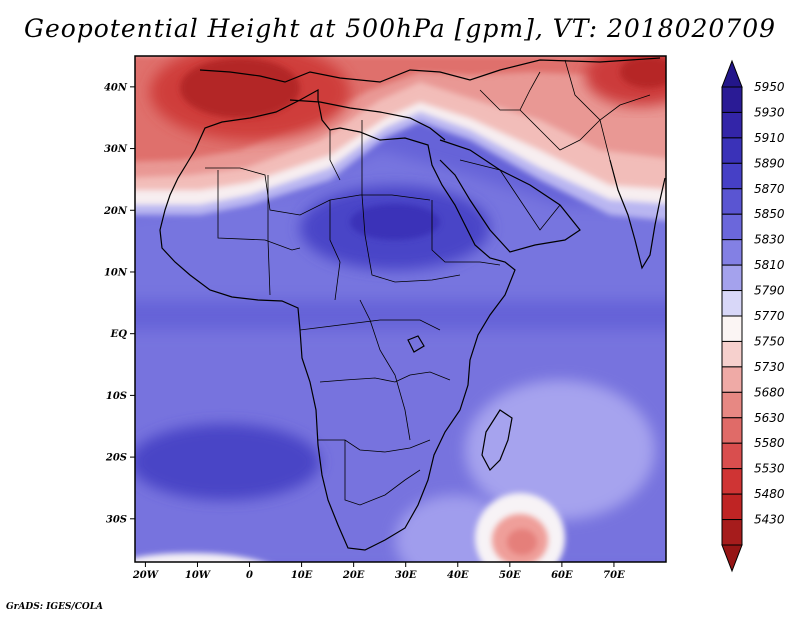 This screenshot has height=618, width=800. What do you see at coordinates (769, 265) in the screenshot?
I see `colorbar-label: 5810` at bounding box center [769, 265].